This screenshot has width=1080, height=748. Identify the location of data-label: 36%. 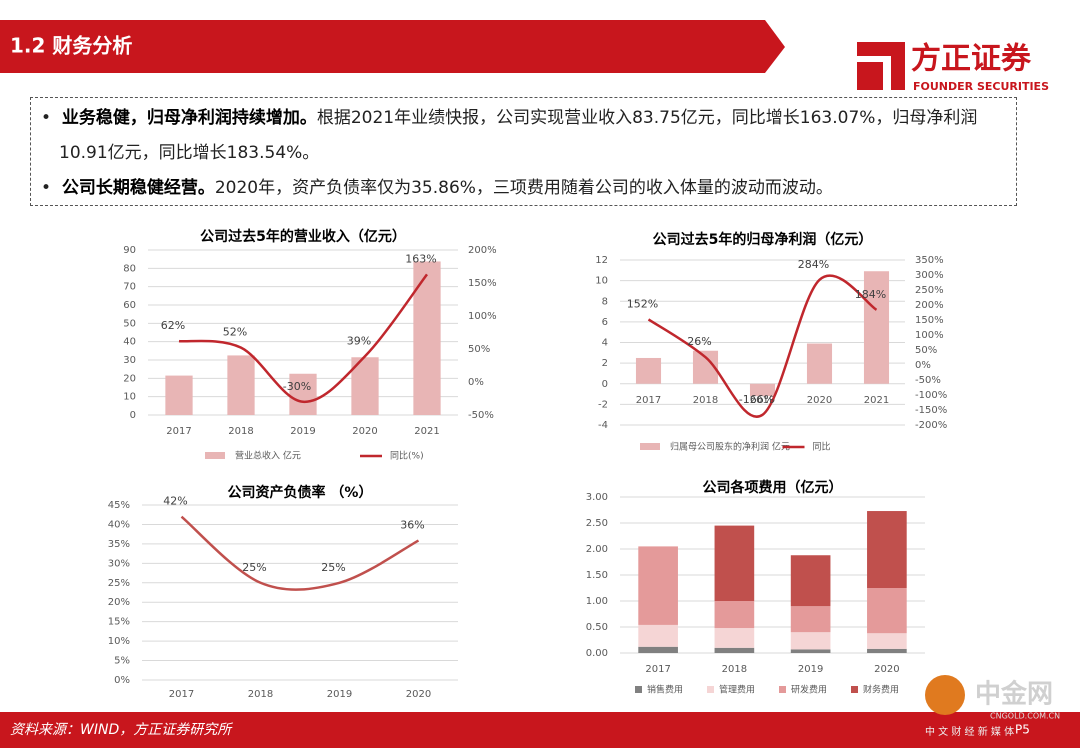
(412, 525).